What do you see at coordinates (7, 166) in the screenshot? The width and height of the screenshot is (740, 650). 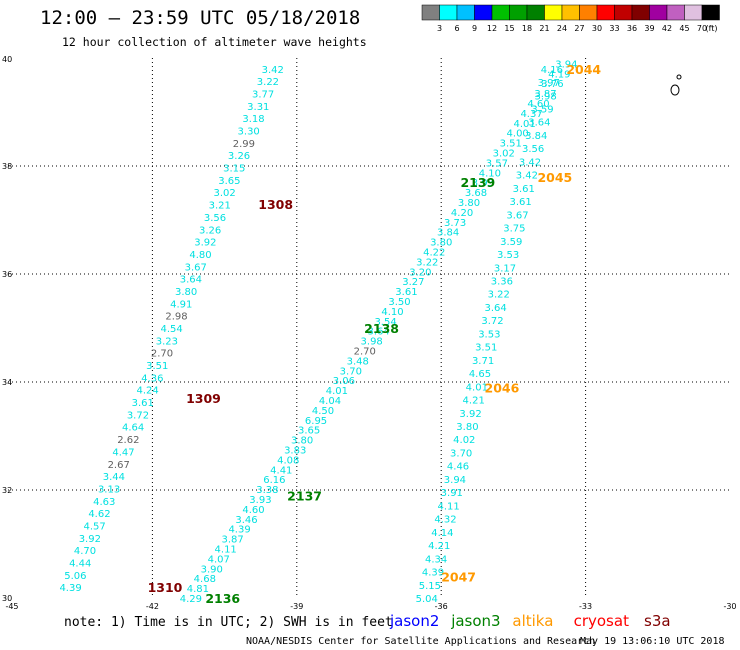 I see `y-tick-label: 38` at bounding box center [7, 166].